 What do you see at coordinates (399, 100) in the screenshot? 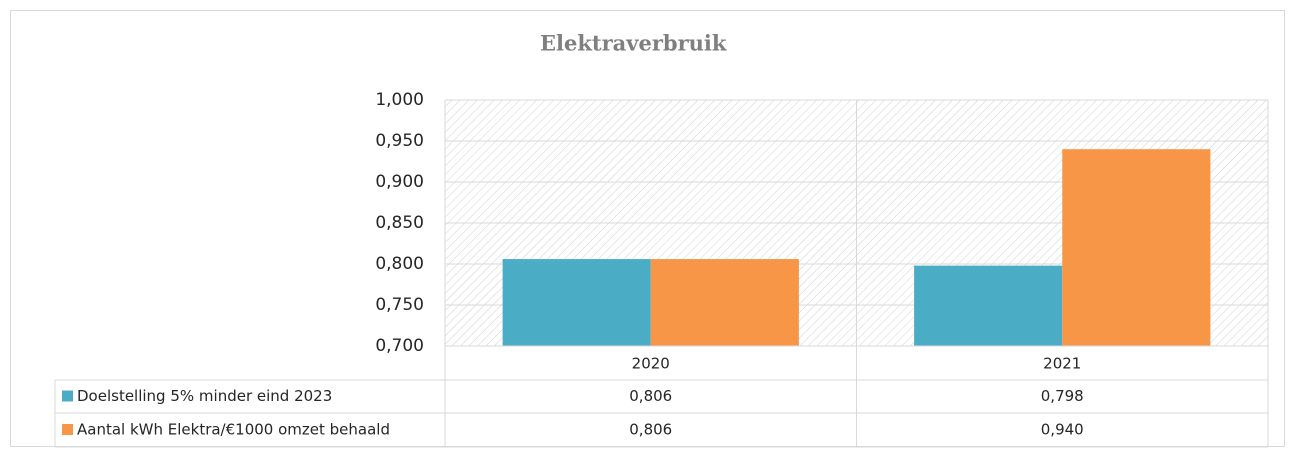
I see `y-tick-label: 1,000` at bounding box center [399, 100].